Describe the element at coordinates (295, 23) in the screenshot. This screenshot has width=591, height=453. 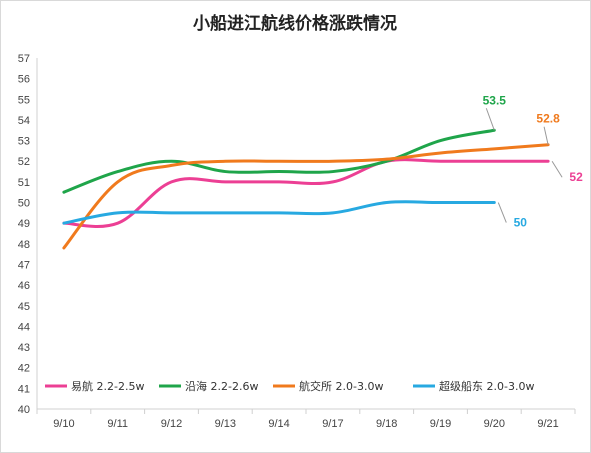
I see `chart-title: 小船进江航线价格涨跌情况` at that location.